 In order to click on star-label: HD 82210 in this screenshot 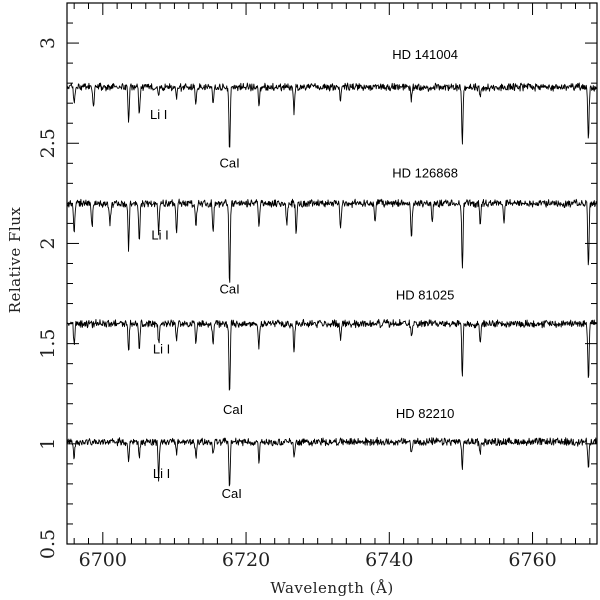, I will do `click(425, 413)`.